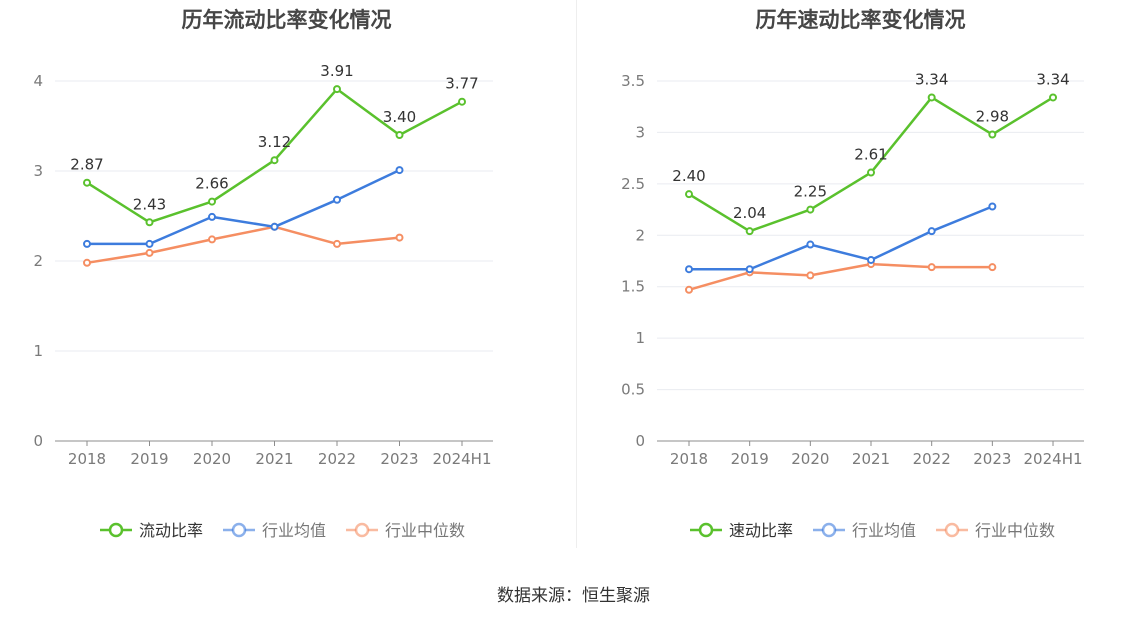 Image resolution: width=1147 pixels, height=619 pixels. I want to click on y-tick-label: 2.5, so click(633, 184).